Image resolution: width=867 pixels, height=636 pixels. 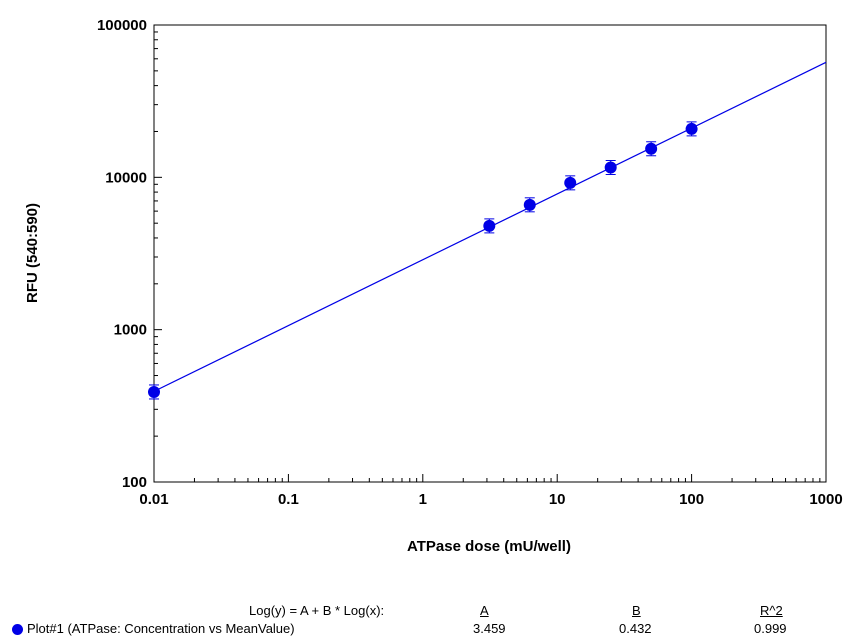 What do you see at coordinates (288, 499) in the screenshot?
I see `x-tick-label: 0.1` at bounding box center [288, 499].